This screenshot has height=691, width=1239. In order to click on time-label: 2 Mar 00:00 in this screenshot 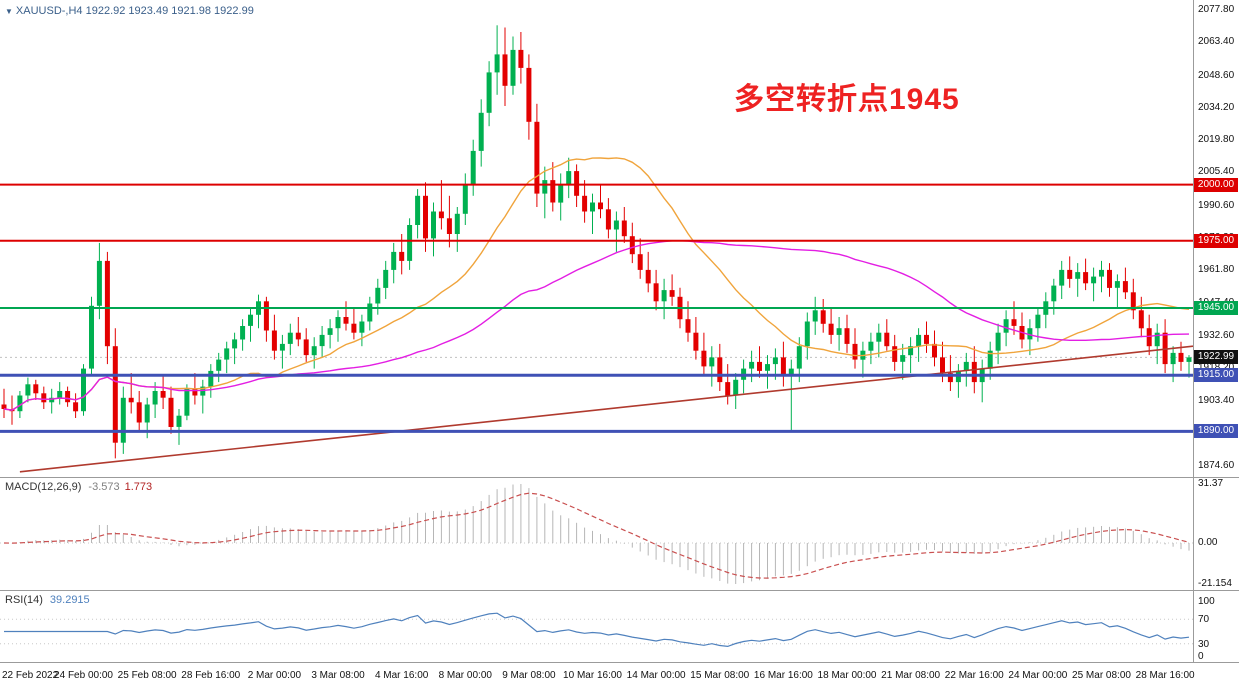, I will do `click(274, 675)`.